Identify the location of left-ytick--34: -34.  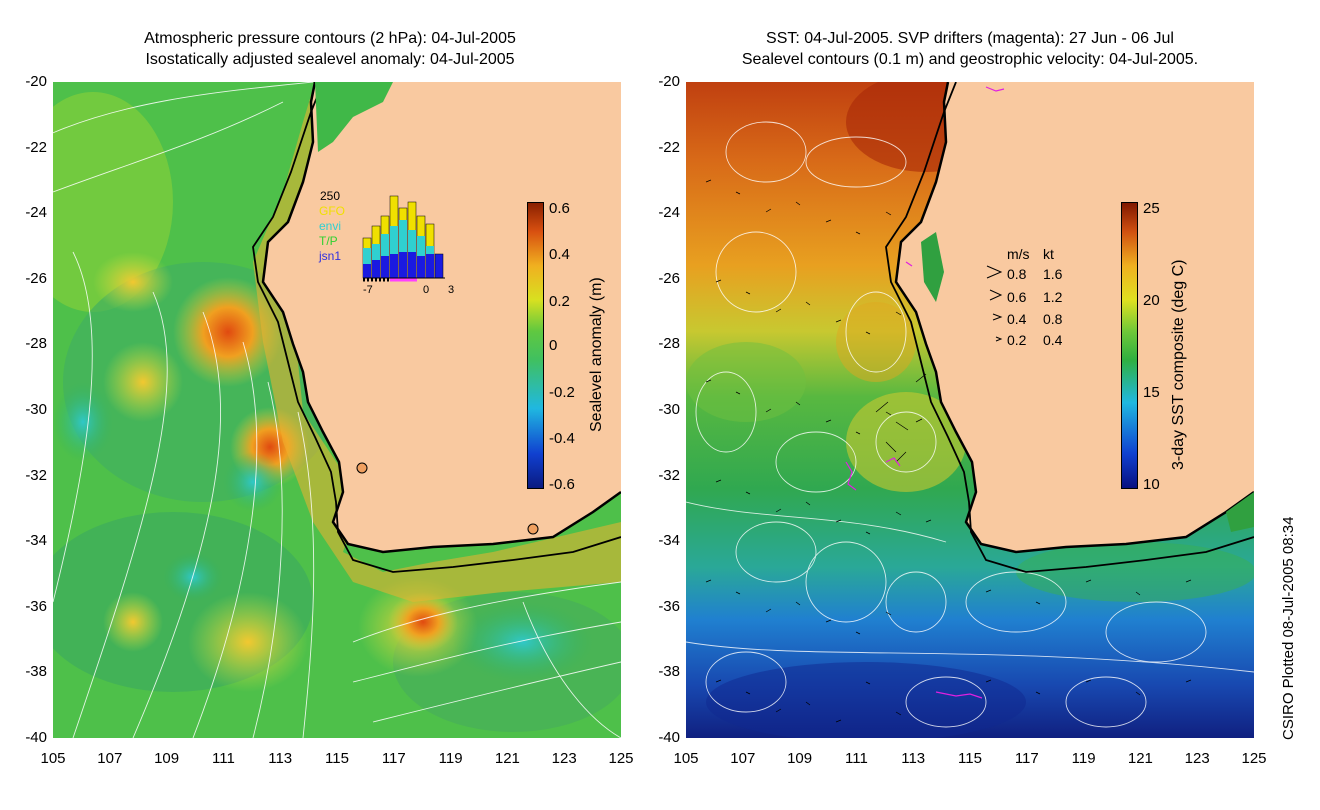
(36, 541).